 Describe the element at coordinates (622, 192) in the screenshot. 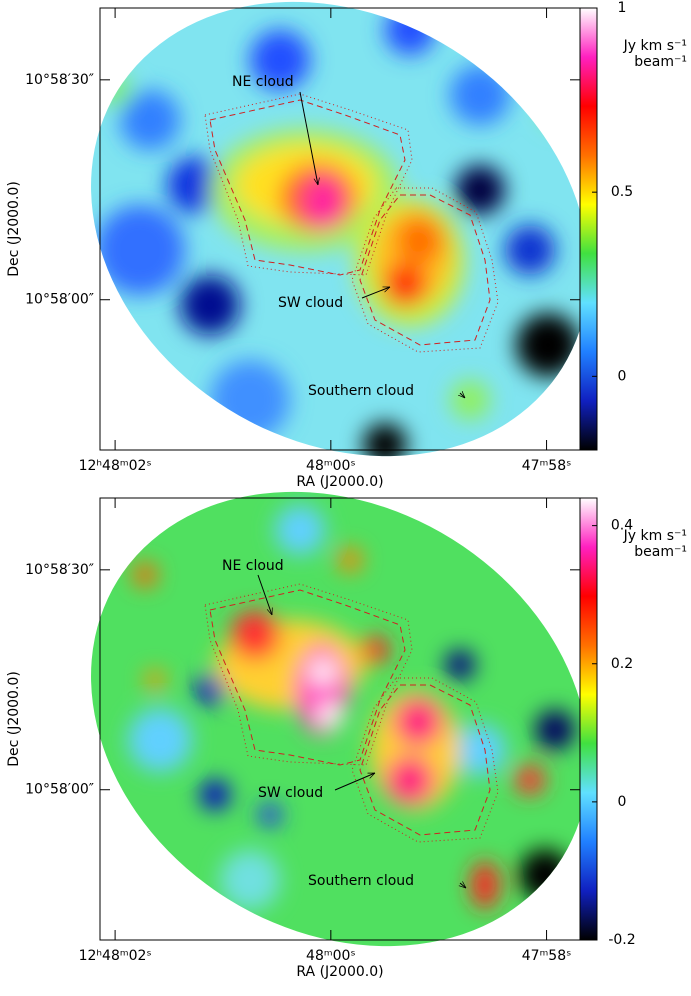

I see `colorbar-tick-label: 0.5` at that location.